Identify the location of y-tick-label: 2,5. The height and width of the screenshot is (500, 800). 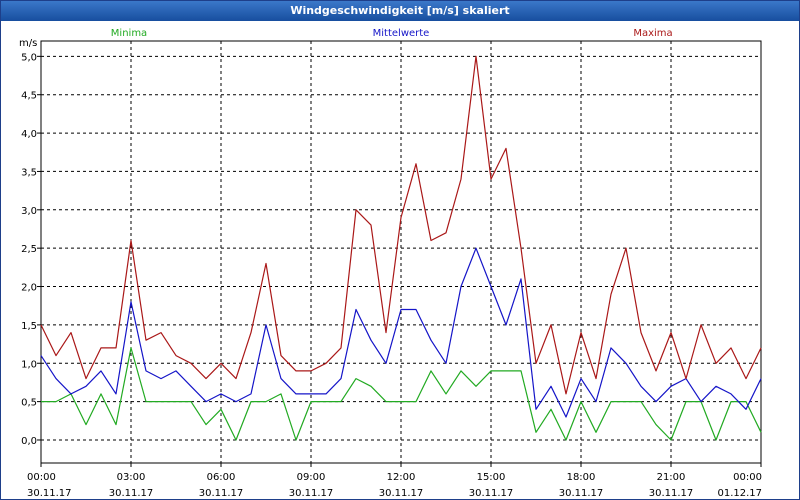
(29, 249).